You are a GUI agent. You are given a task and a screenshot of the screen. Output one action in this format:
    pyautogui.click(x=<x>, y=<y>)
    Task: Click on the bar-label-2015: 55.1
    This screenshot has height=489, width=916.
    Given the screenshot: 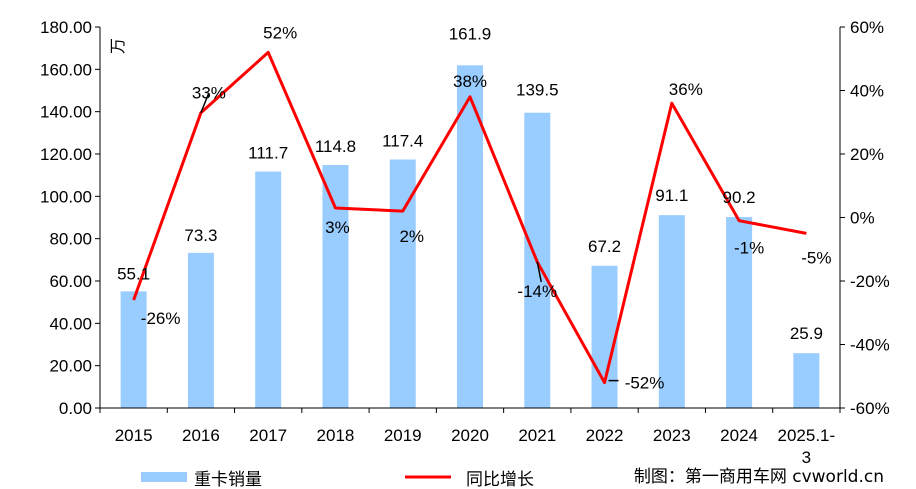 What is the action you would take?
    pyautogui.click(x=133, y=273)
    